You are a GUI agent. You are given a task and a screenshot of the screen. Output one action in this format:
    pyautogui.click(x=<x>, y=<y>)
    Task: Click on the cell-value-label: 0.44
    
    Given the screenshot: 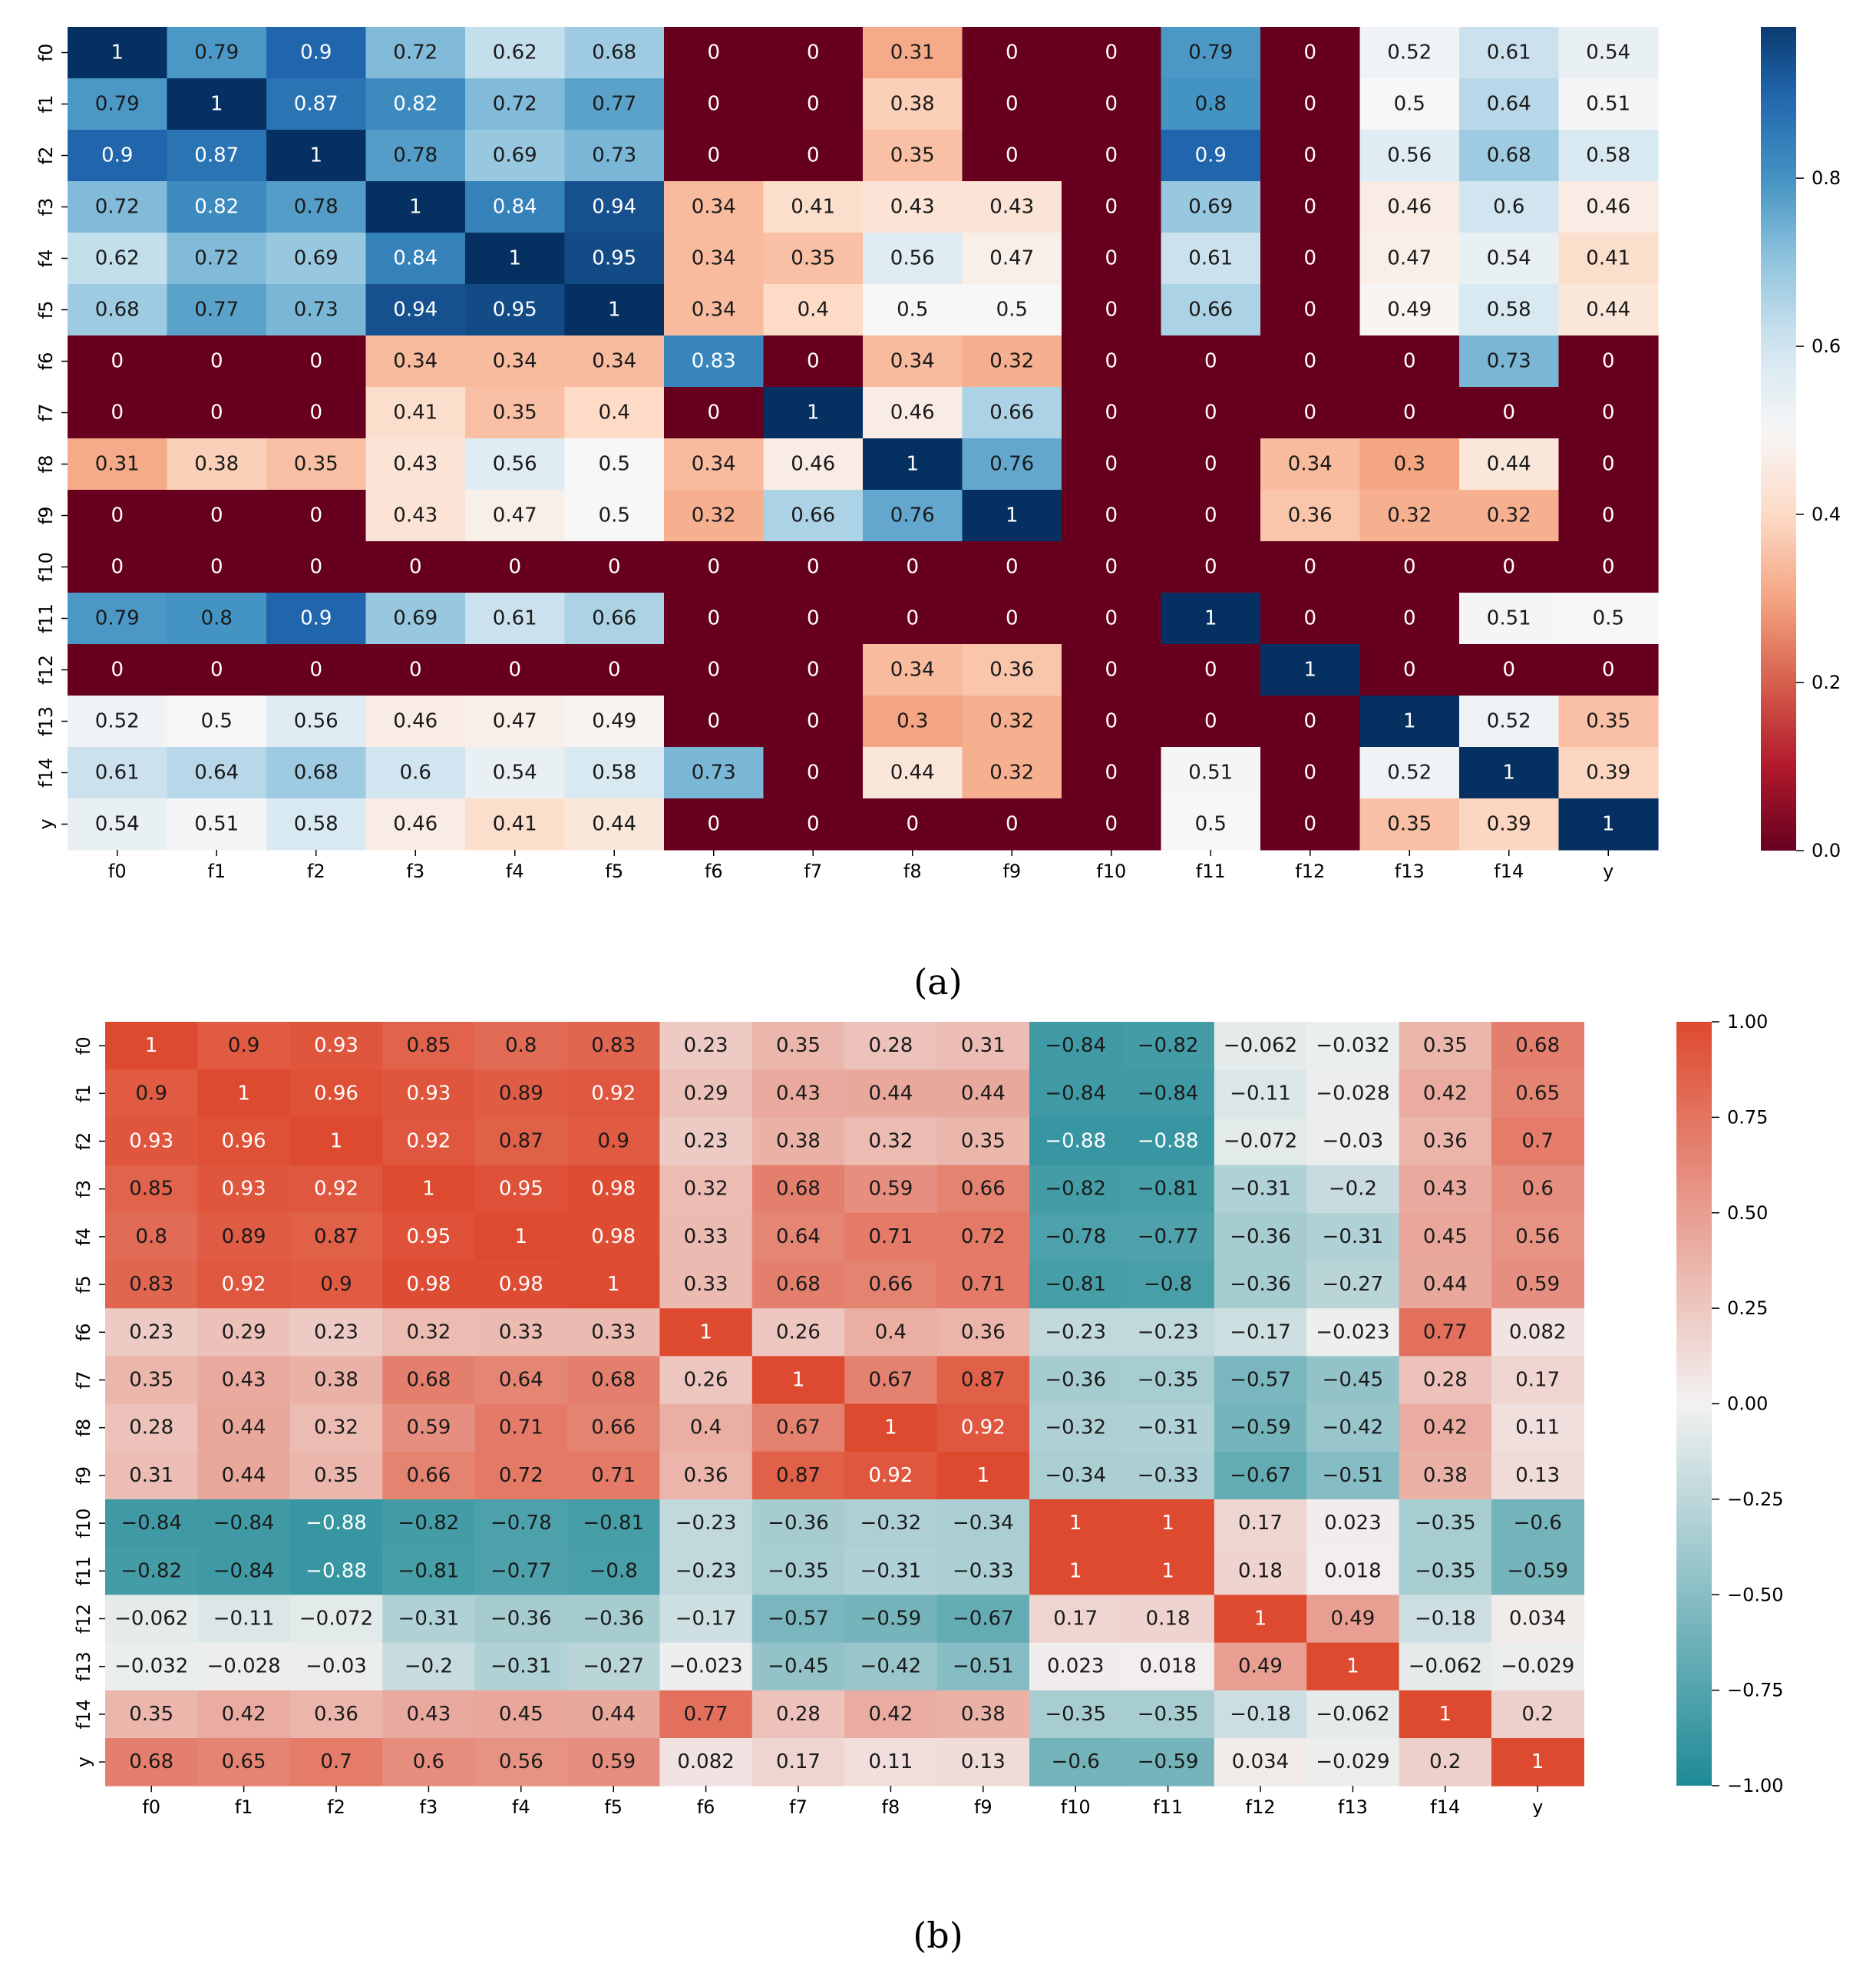 What is the action you would take?
    pyautogui.click(x=613, y=1714)
    